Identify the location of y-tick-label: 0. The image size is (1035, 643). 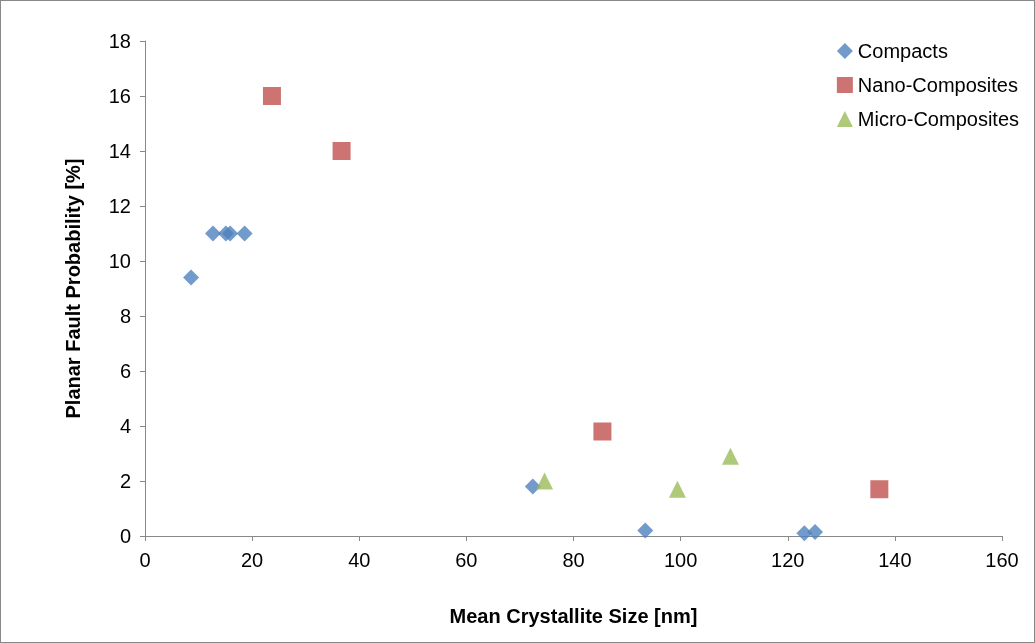
(125, 536).